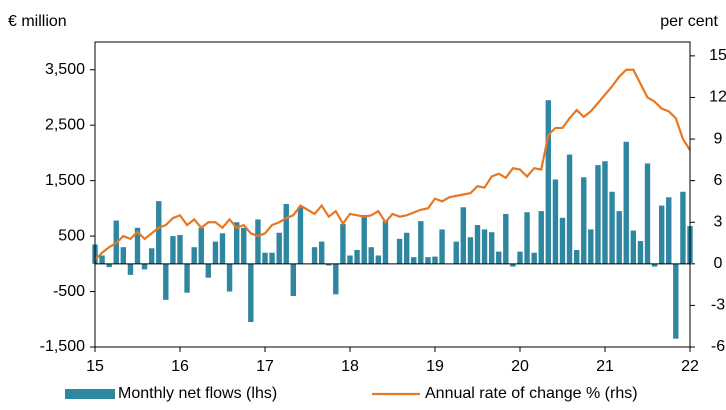 The width and height of the screenshot is (726, 410). What do you see at coordinates (65, 180) in the screenshot?
I see `y-tick-label: 1,500` at bounding box center [65, 180].